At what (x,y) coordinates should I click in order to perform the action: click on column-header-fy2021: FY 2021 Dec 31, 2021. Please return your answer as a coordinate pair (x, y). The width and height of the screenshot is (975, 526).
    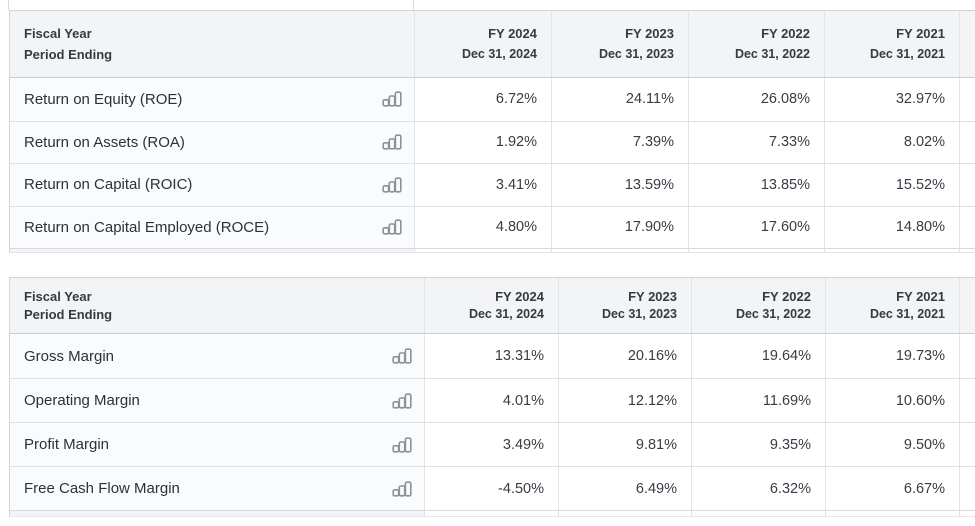
    Looking at the image, I should click on (891, 44).